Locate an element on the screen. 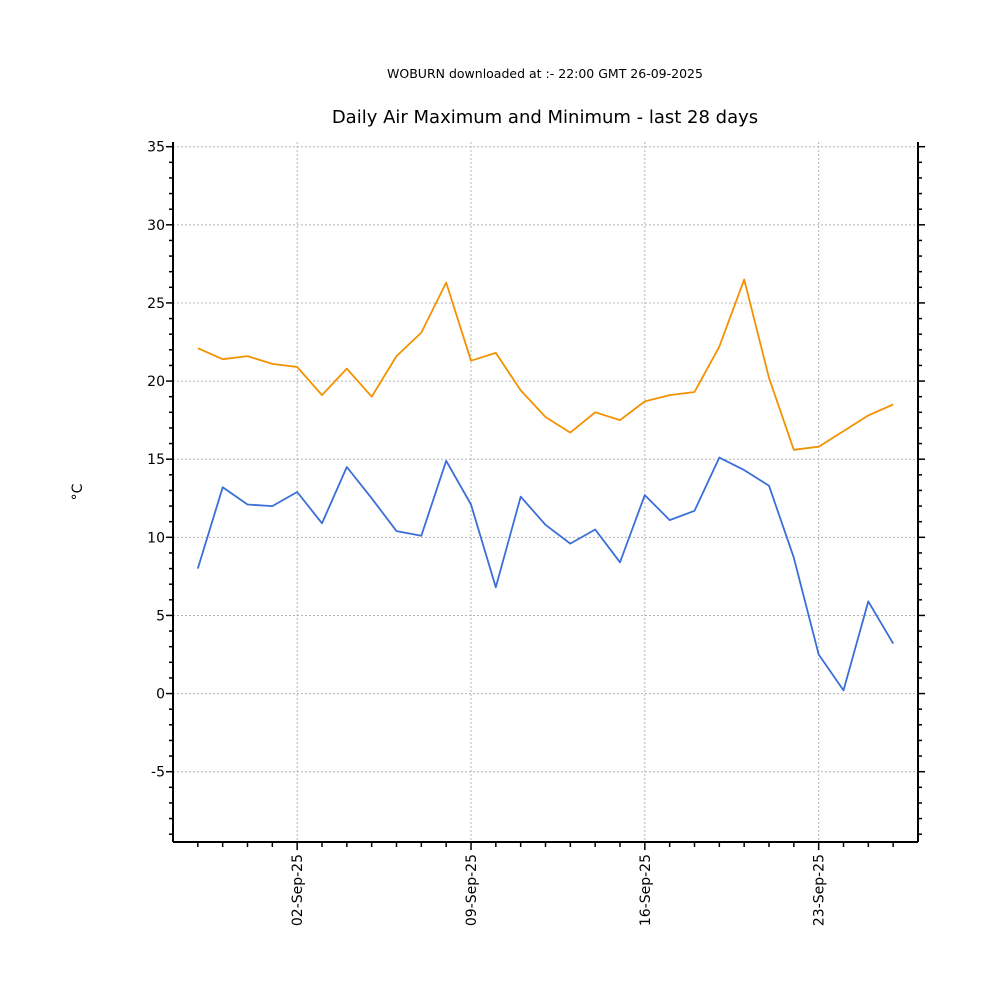  x-tick-label: 16-Sep-25 is located at coordinates (646, 890).